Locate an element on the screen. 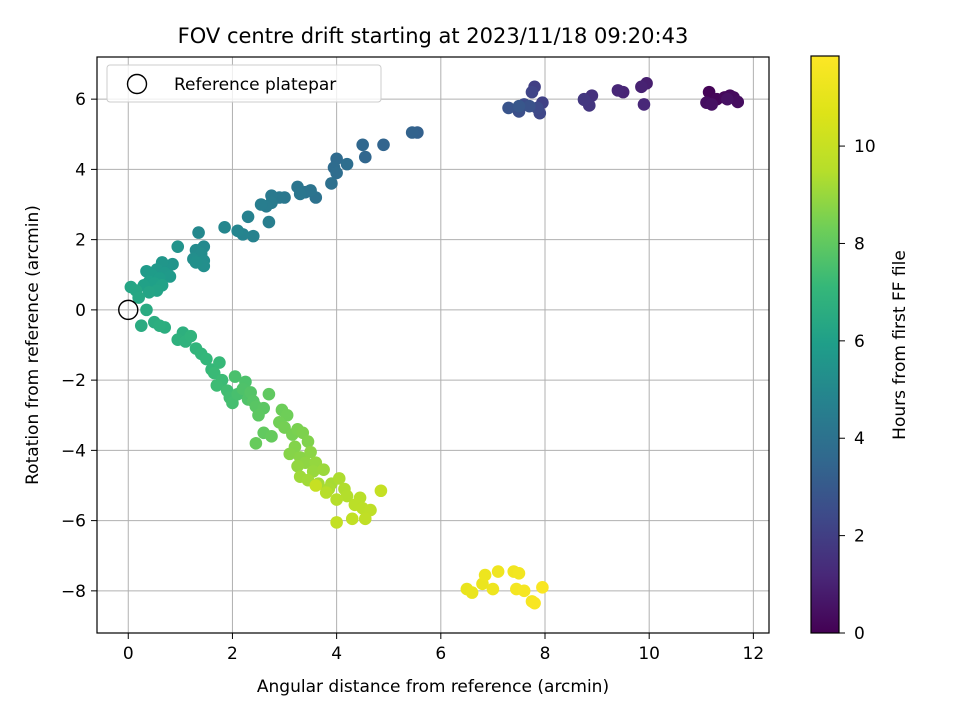  y-axis-ticks: −8 −6 −4 −2 0 2 4 6 is located at coordinates (79, 346).